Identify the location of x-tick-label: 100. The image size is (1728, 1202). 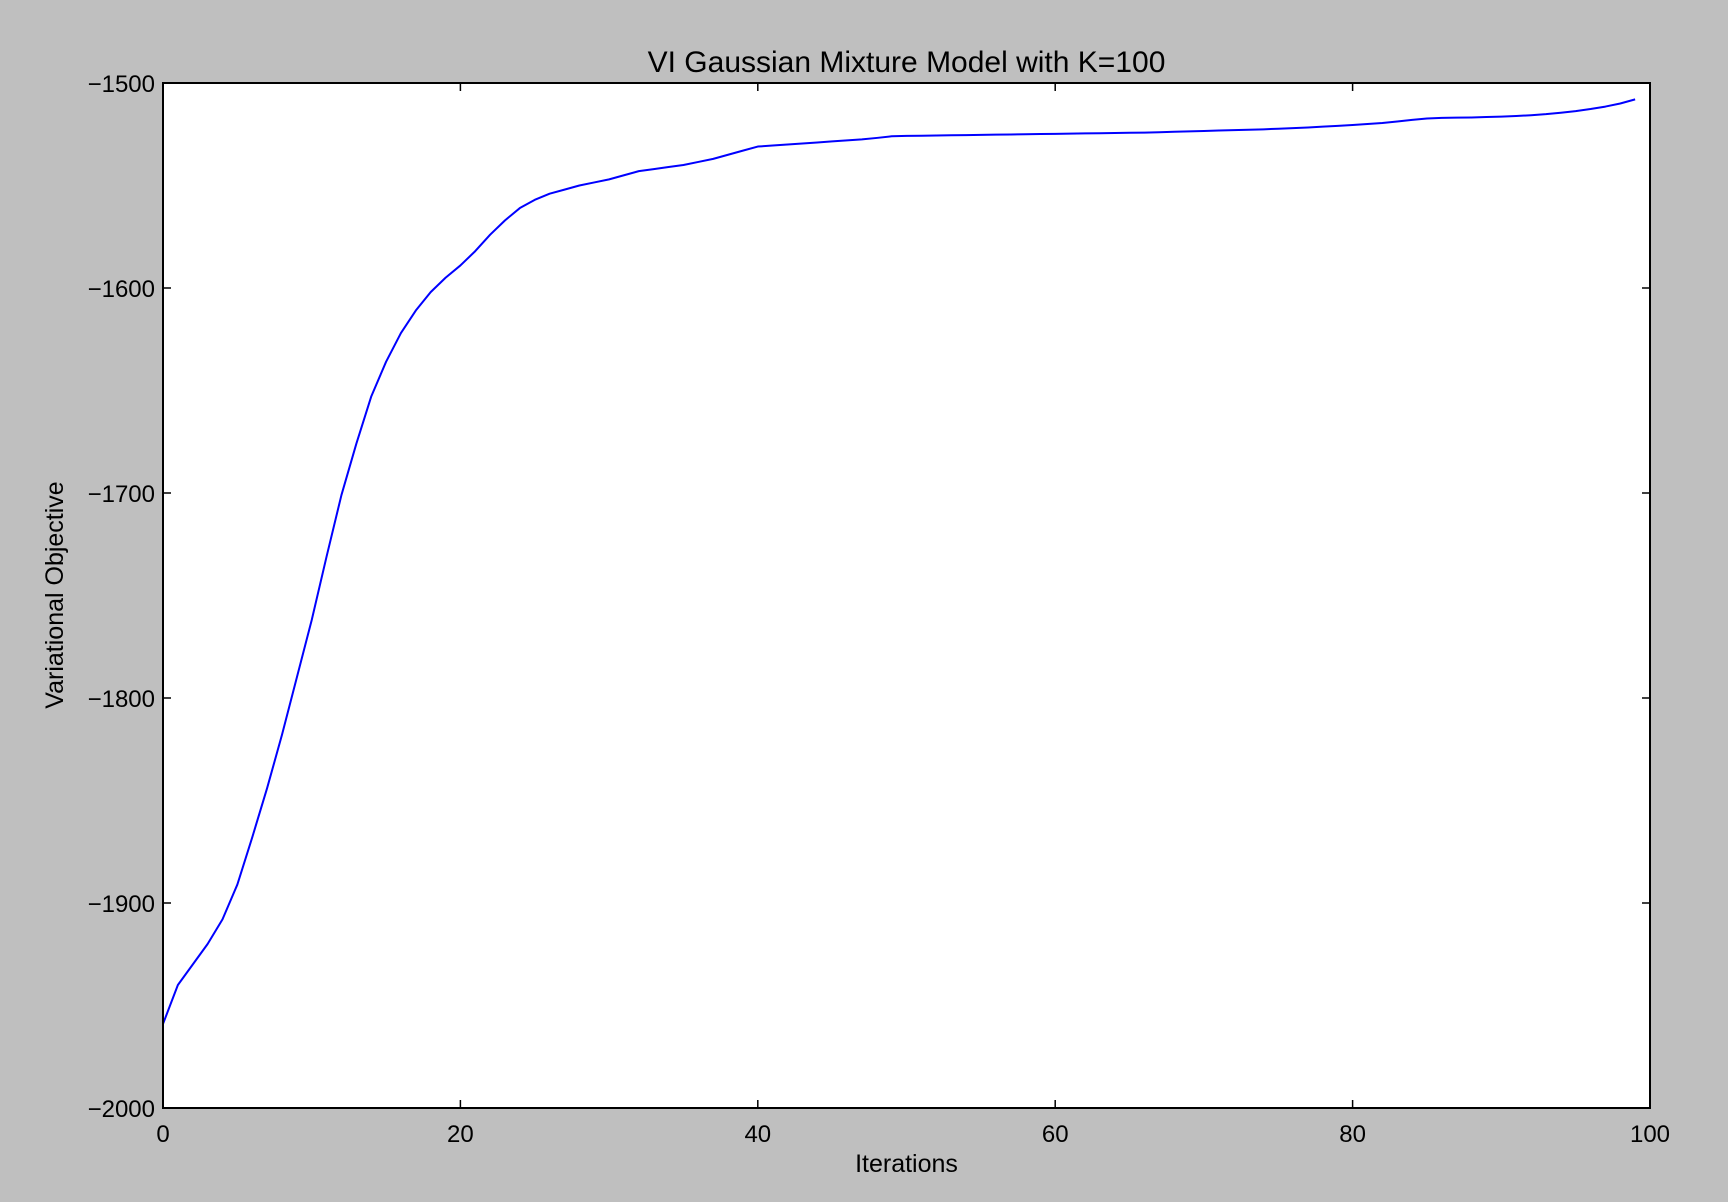
(1650, 1134).